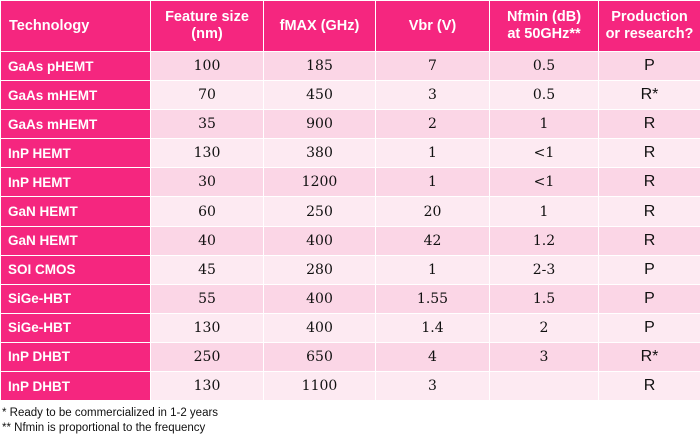 This screenshot has height=439, width=700. Describe the element at coordinates (319, 95) in the screenshot. I see `cell-fmax: 450` at that location.